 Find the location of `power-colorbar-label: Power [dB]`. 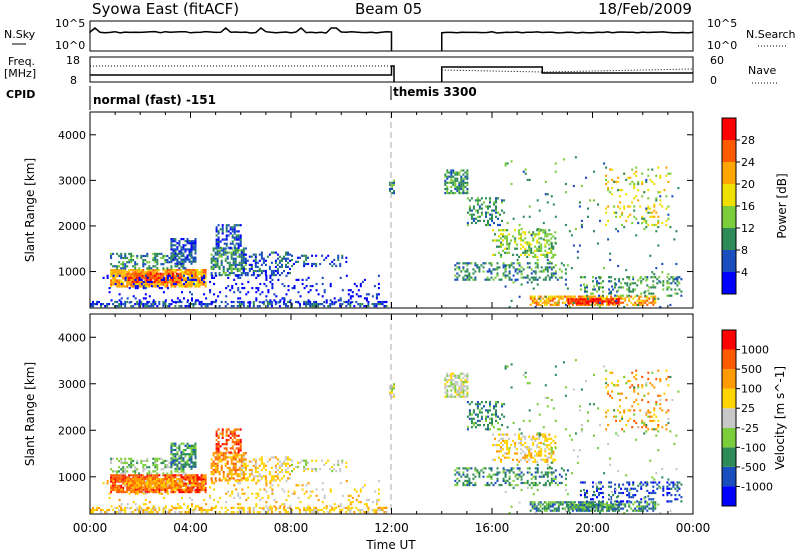

power-colorbar-label: Power [dB] is located at coordinates (782, 205).